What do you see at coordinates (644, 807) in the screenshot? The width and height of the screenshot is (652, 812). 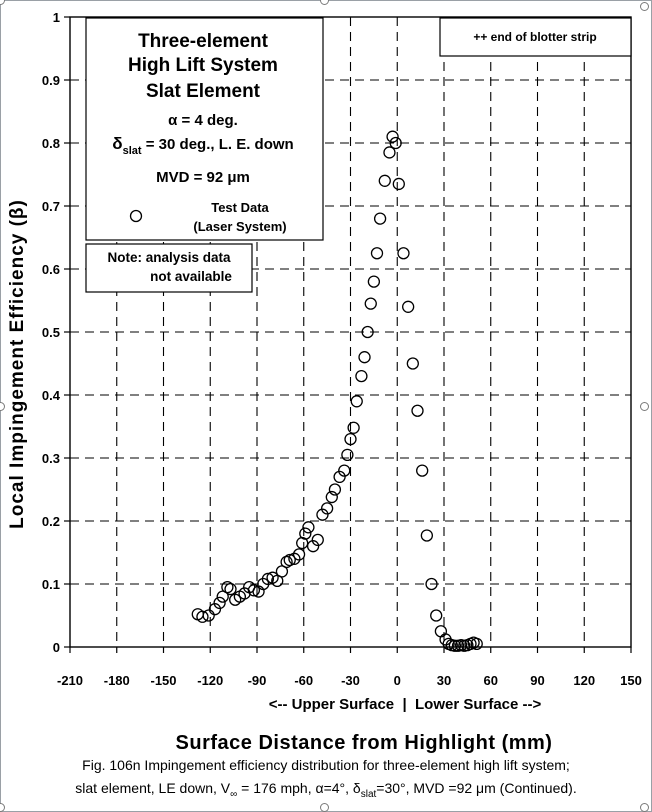 I see `resize-handle-bottom-right` at bounding box center [644, 807].